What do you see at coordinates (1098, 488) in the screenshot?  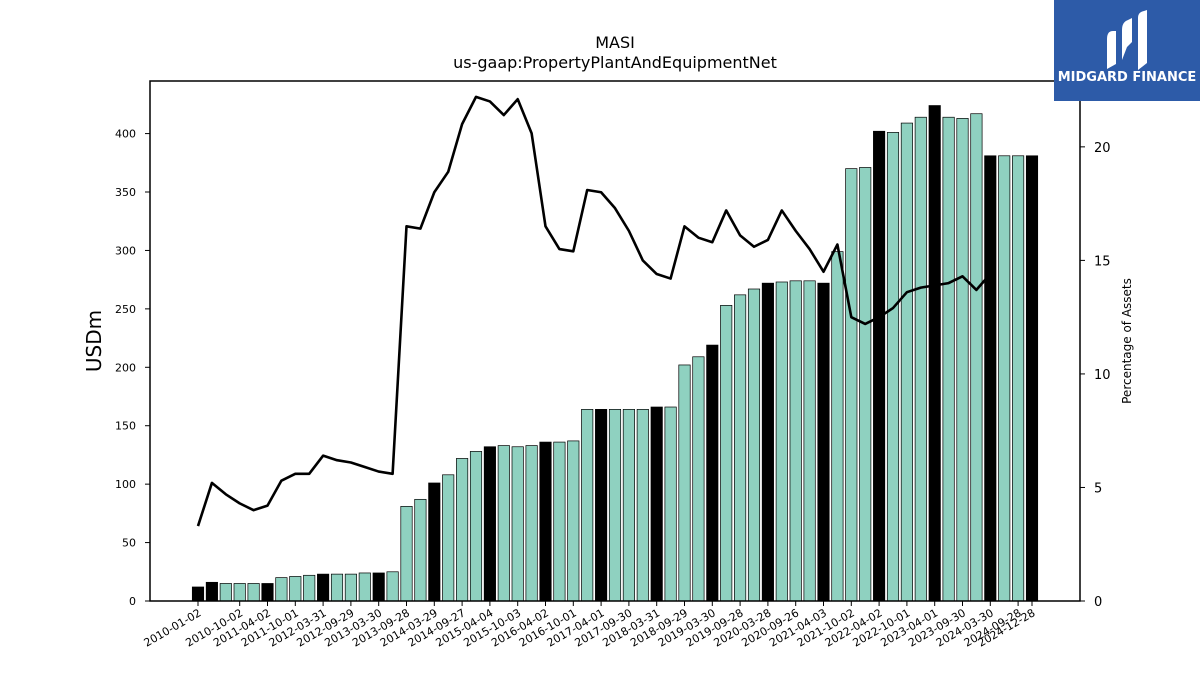 I see `right-tick-label-5: 5` at bounding box center [1098, 488].